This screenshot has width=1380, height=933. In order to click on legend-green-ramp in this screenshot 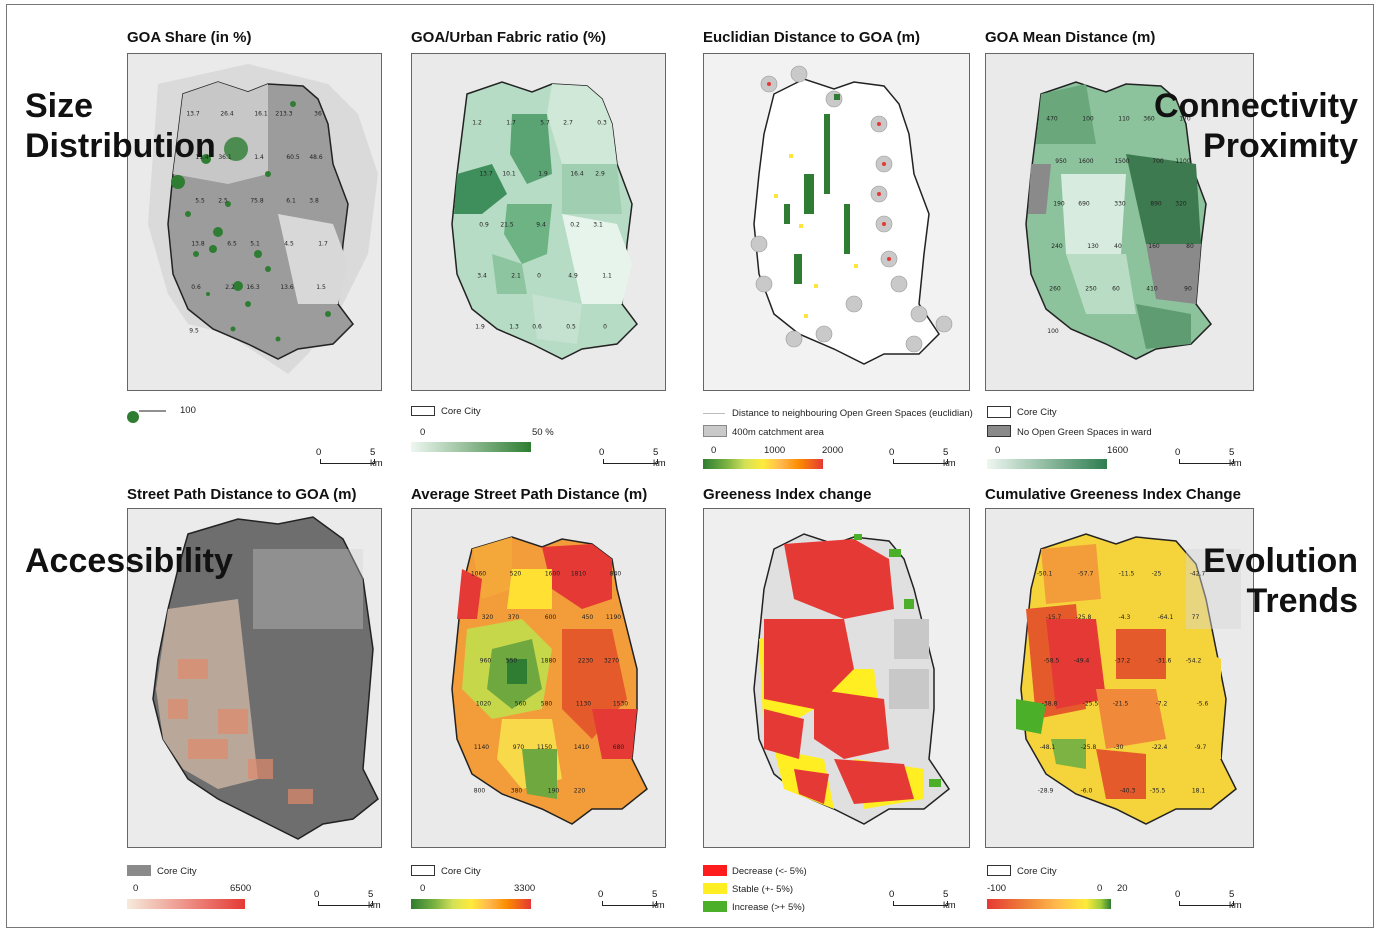, I will do `click(471, 447)`.